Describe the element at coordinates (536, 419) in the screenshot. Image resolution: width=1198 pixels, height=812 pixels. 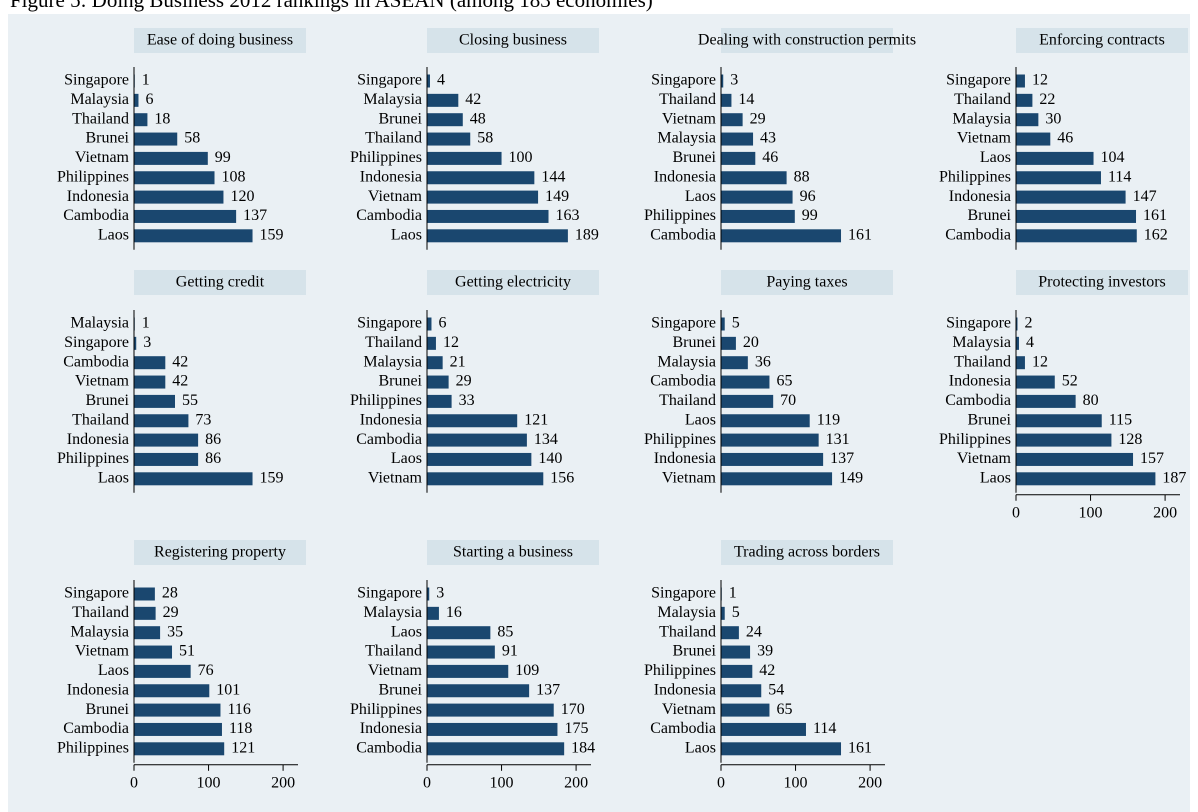
I see `value-label: 121` at that location.